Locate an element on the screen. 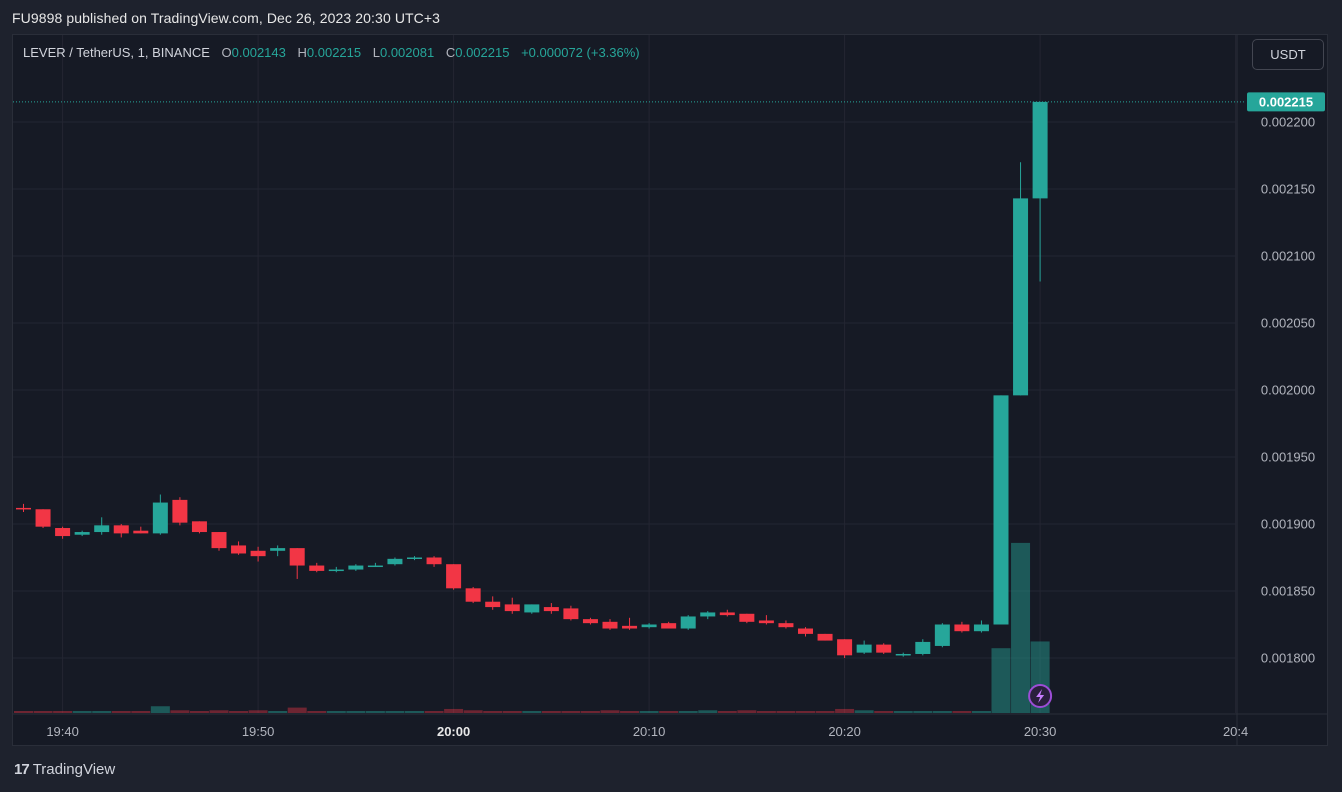  last-price-label: 0.002215 is located at coordinates (1286, 101).